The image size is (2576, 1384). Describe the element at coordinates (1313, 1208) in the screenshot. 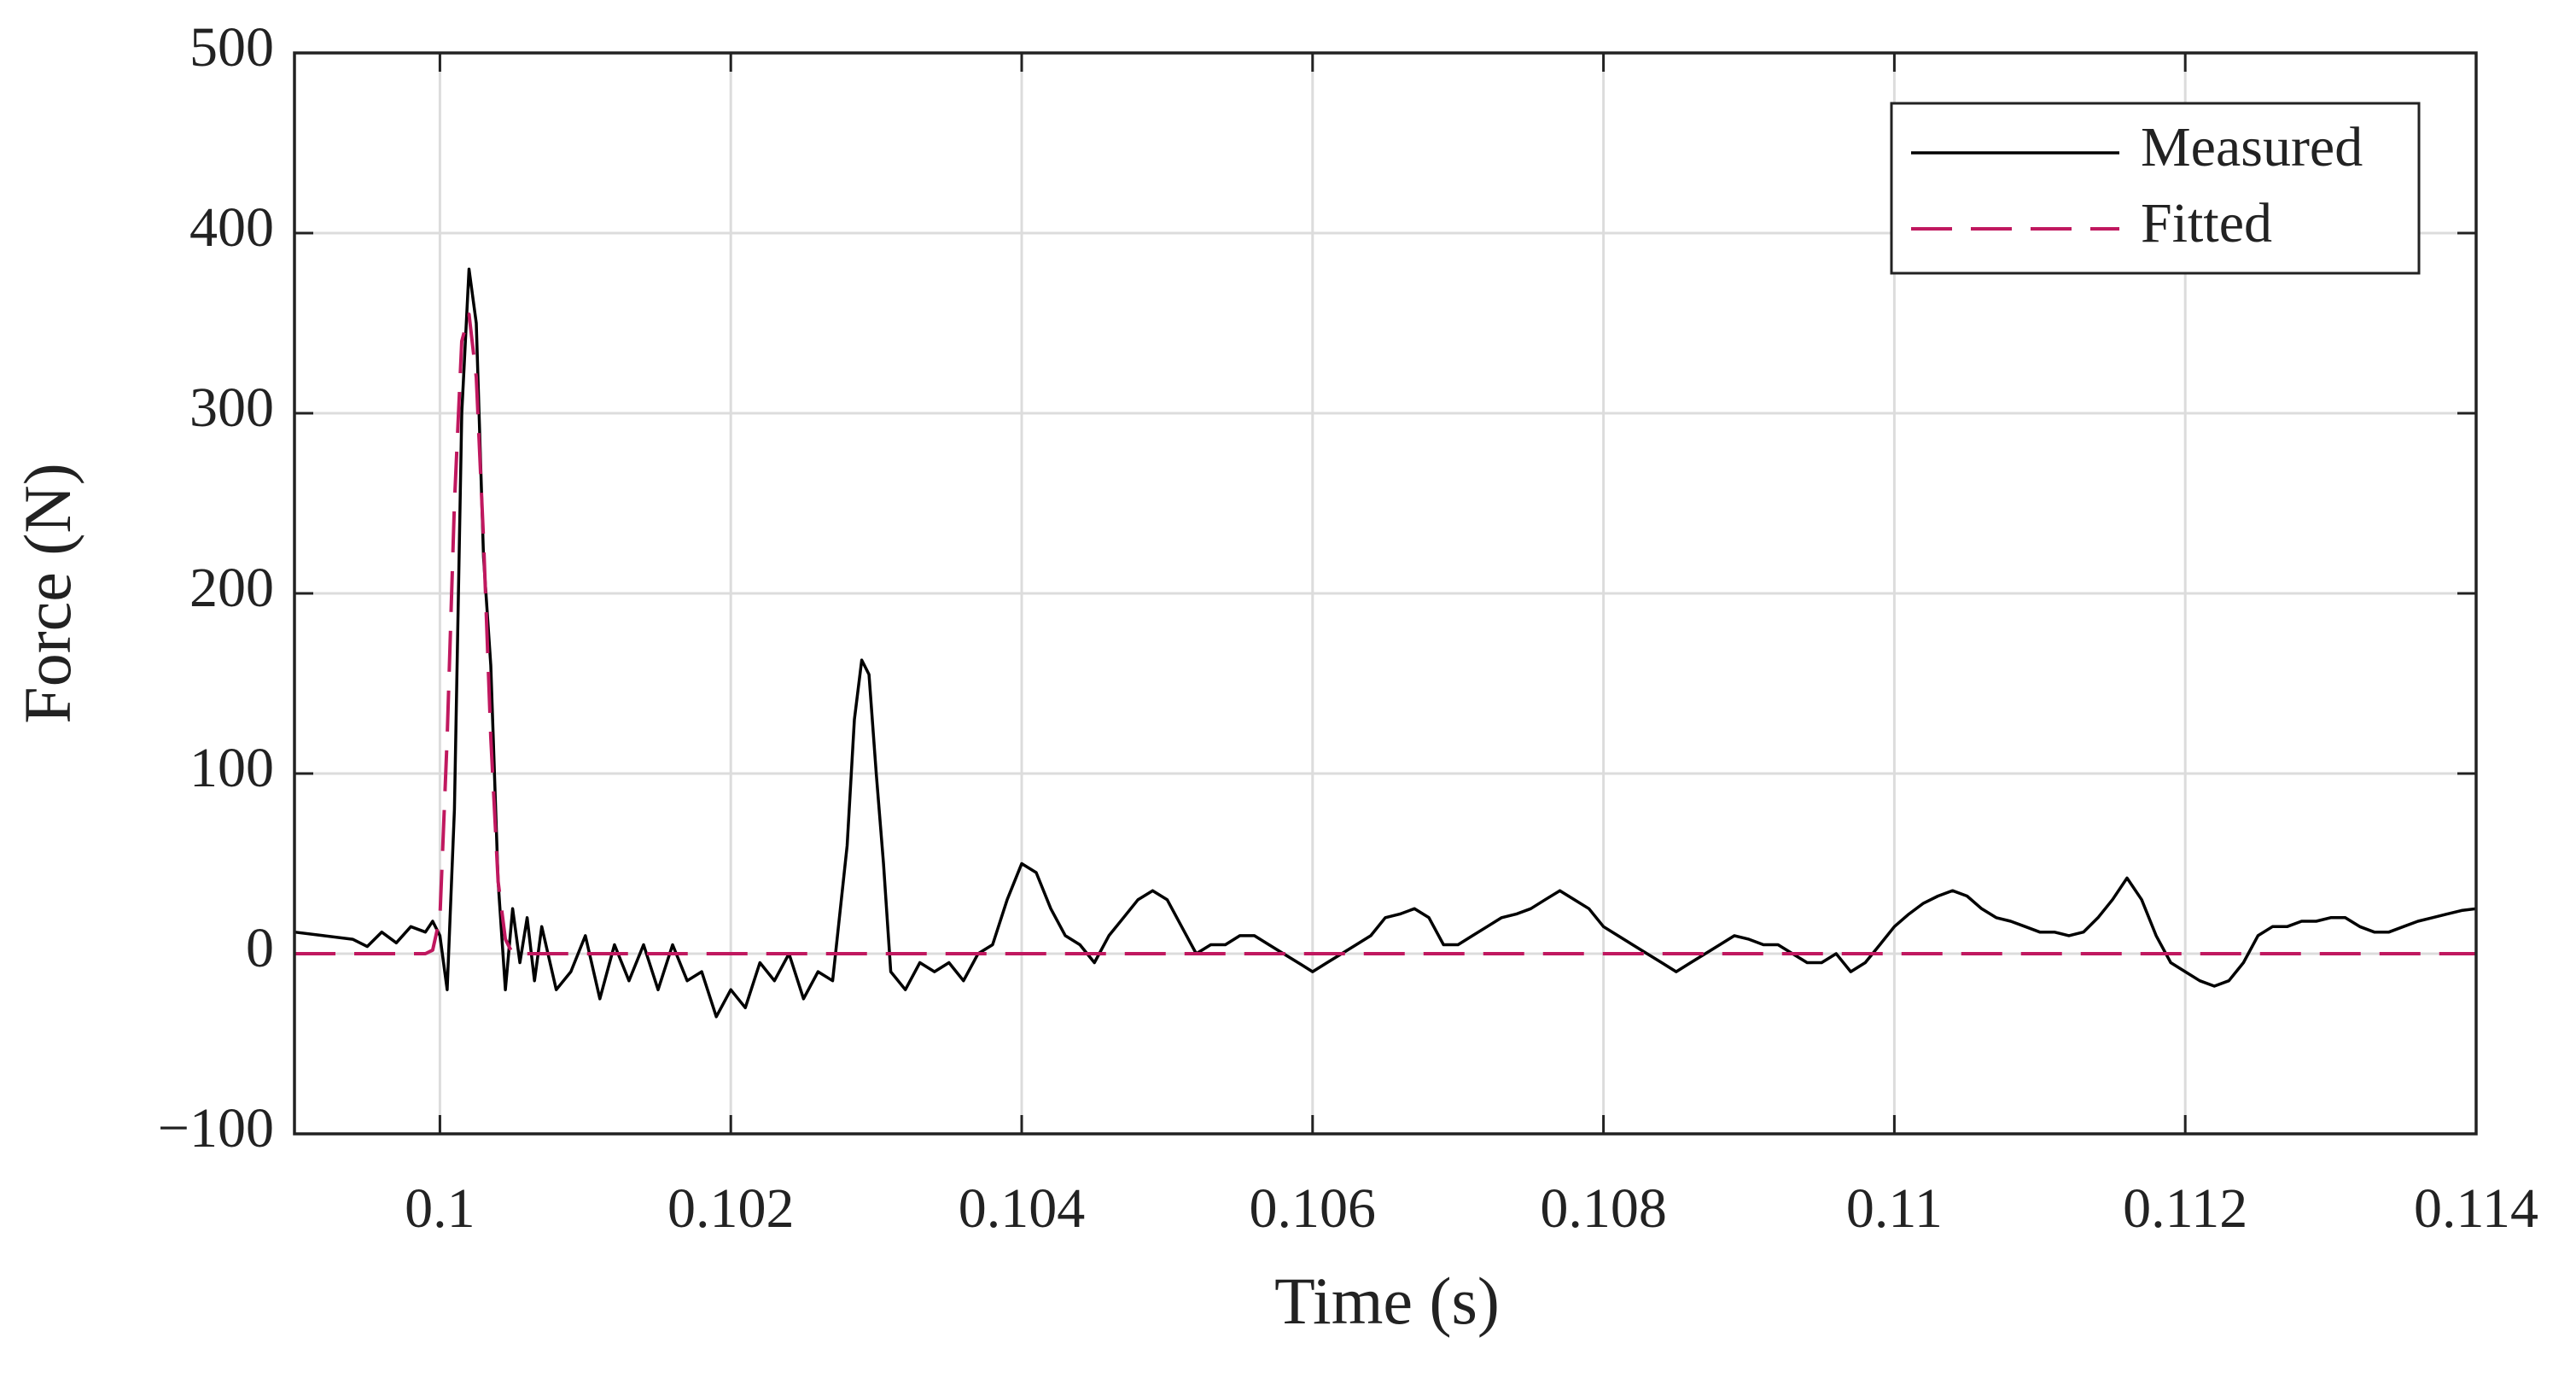

I see `x-tick-label: 0.106` at that location.